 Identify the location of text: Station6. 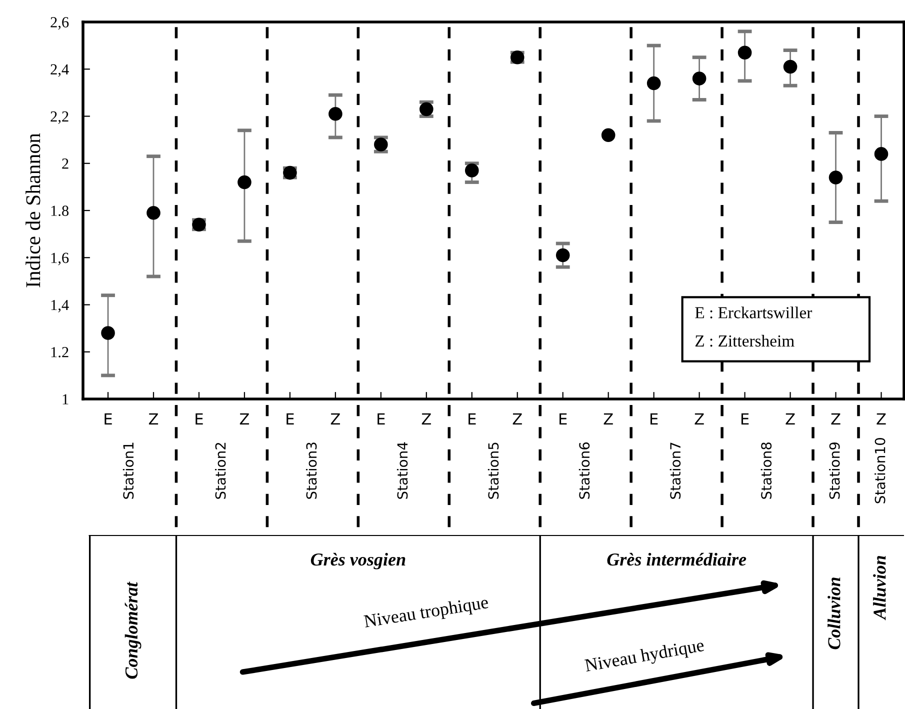
(584, 470).